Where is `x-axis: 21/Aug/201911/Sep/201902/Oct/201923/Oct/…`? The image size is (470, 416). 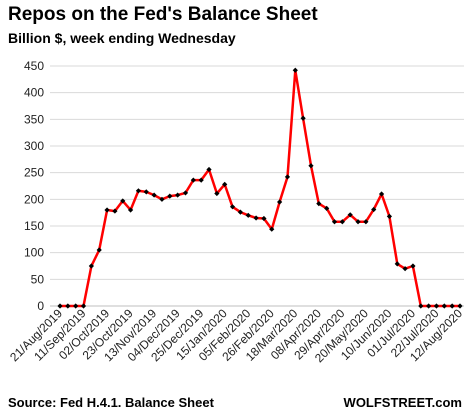 x-axis: 21/Aug/201911/Sep/201902/Oct/201923/Oct/… is located at coordinates (236, 335).